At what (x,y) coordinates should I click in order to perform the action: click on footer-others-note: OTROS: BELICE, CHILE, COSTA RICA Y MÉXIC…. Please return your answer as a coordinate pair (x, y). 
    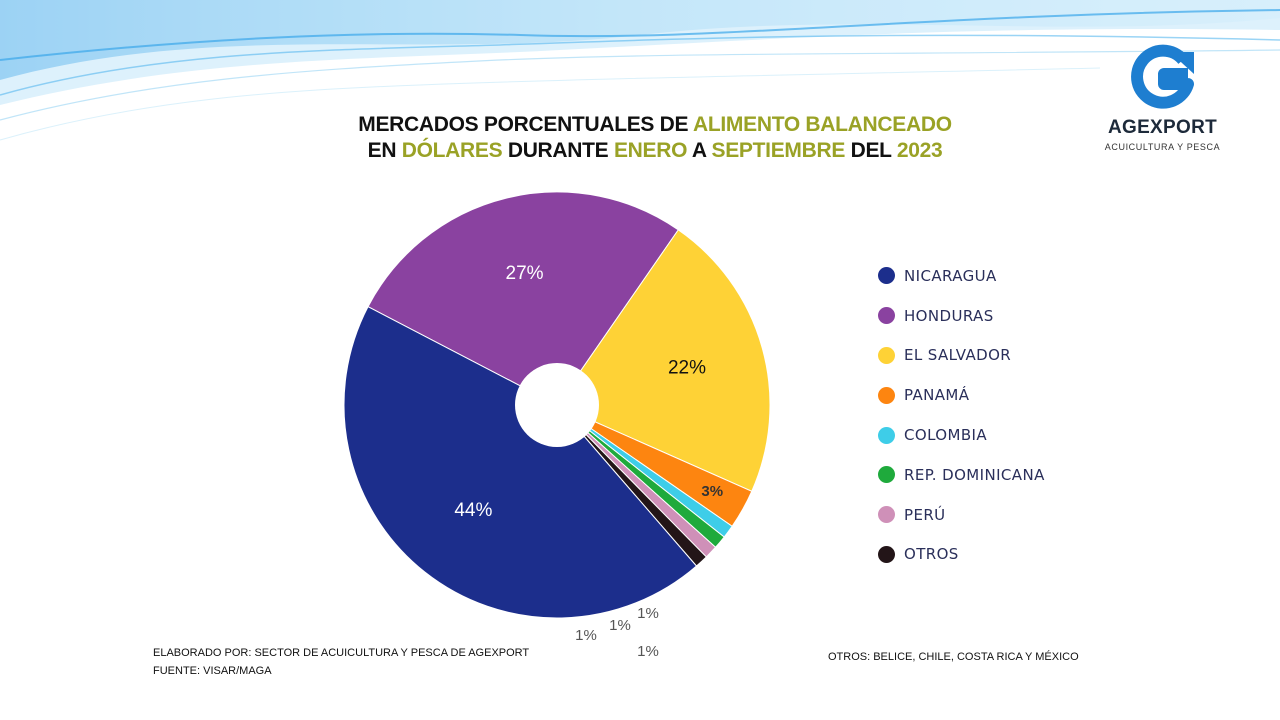
    Looking at the image, I should click on (953, 657).